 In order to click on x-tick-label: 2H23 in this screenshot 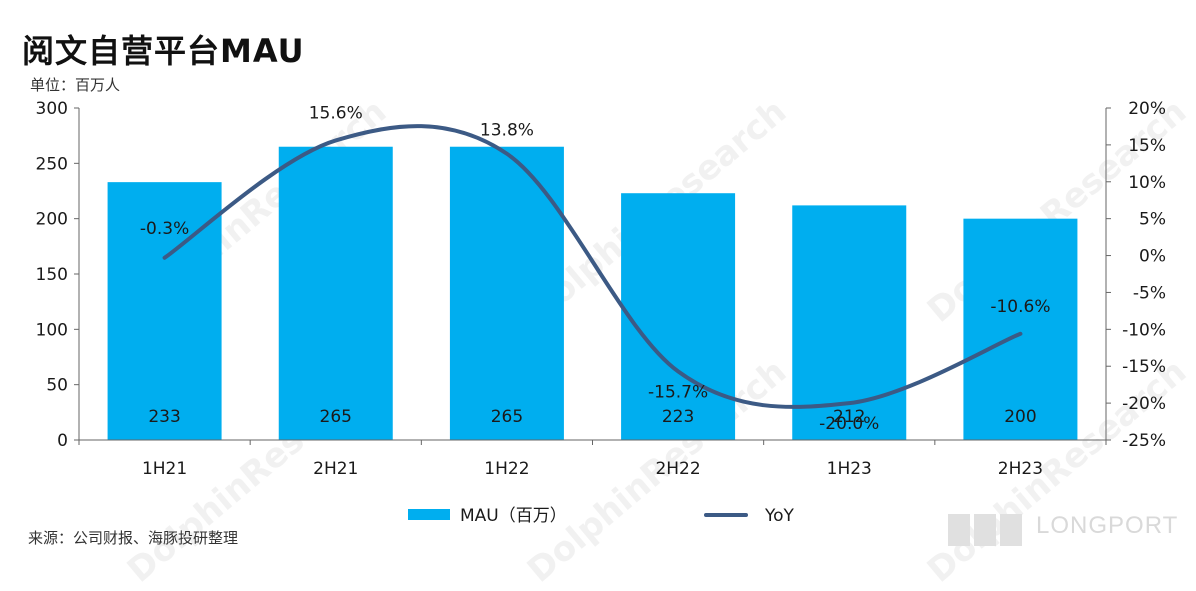, I will do `click(1020, 469)`.